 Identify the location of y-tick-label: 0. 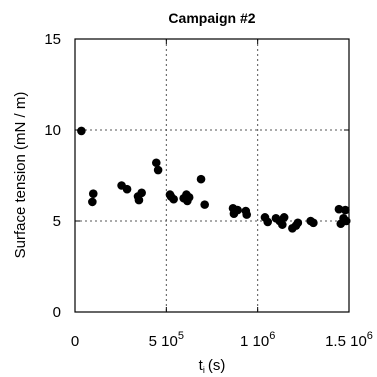
(57, 312).